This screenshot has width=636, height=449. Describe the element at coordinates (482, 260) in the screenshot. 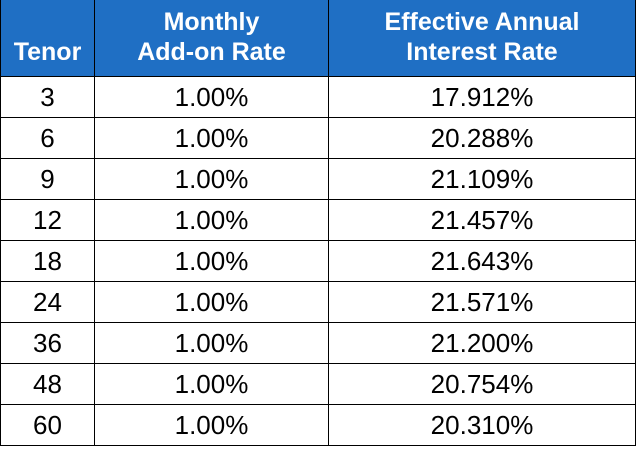

I see `cell-effective-rate: 21.643%` at that location.